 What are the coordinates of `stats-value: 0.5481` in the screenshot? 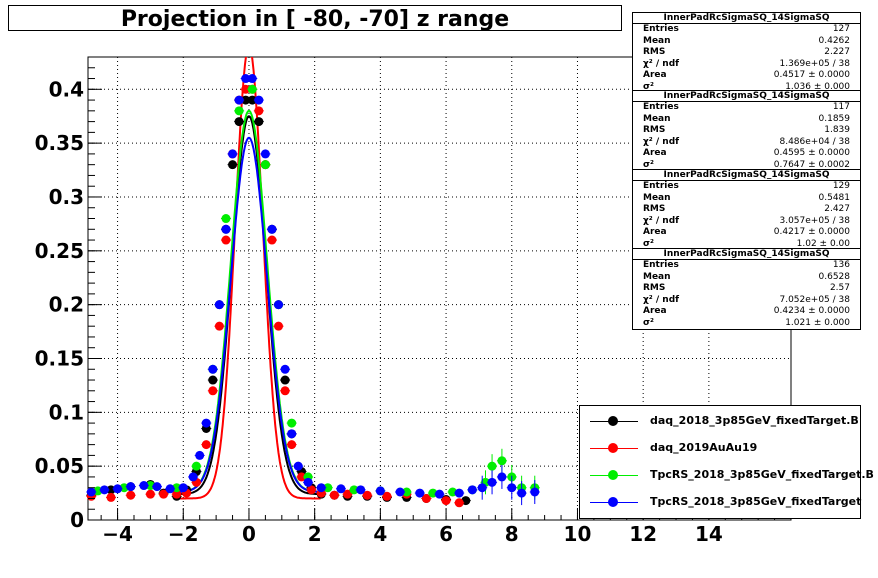 It's located at (834, 197).